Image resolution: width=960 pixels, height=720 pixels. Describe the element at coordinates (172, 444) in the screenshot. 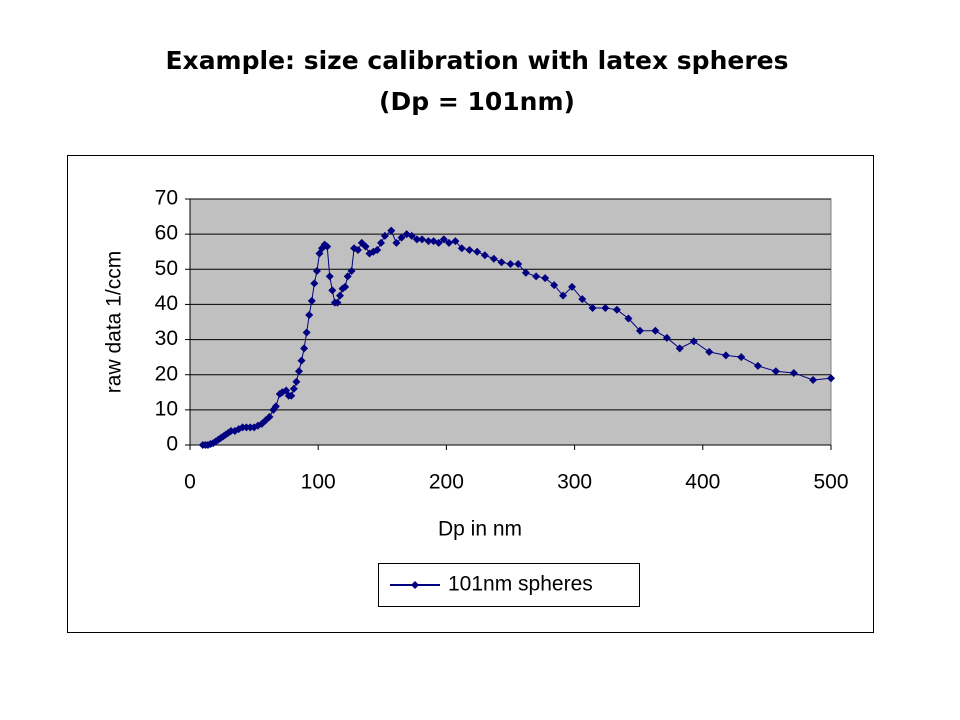

I see `y-tick-label: 0` at that location.